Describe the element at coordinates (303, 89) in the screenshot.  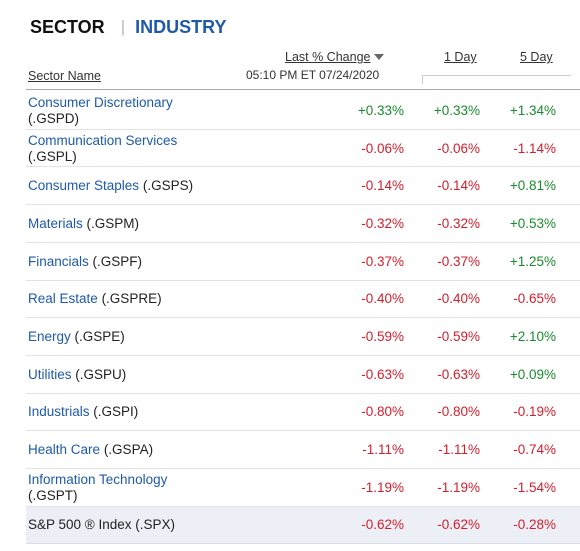
I see `header-divider` at that location.